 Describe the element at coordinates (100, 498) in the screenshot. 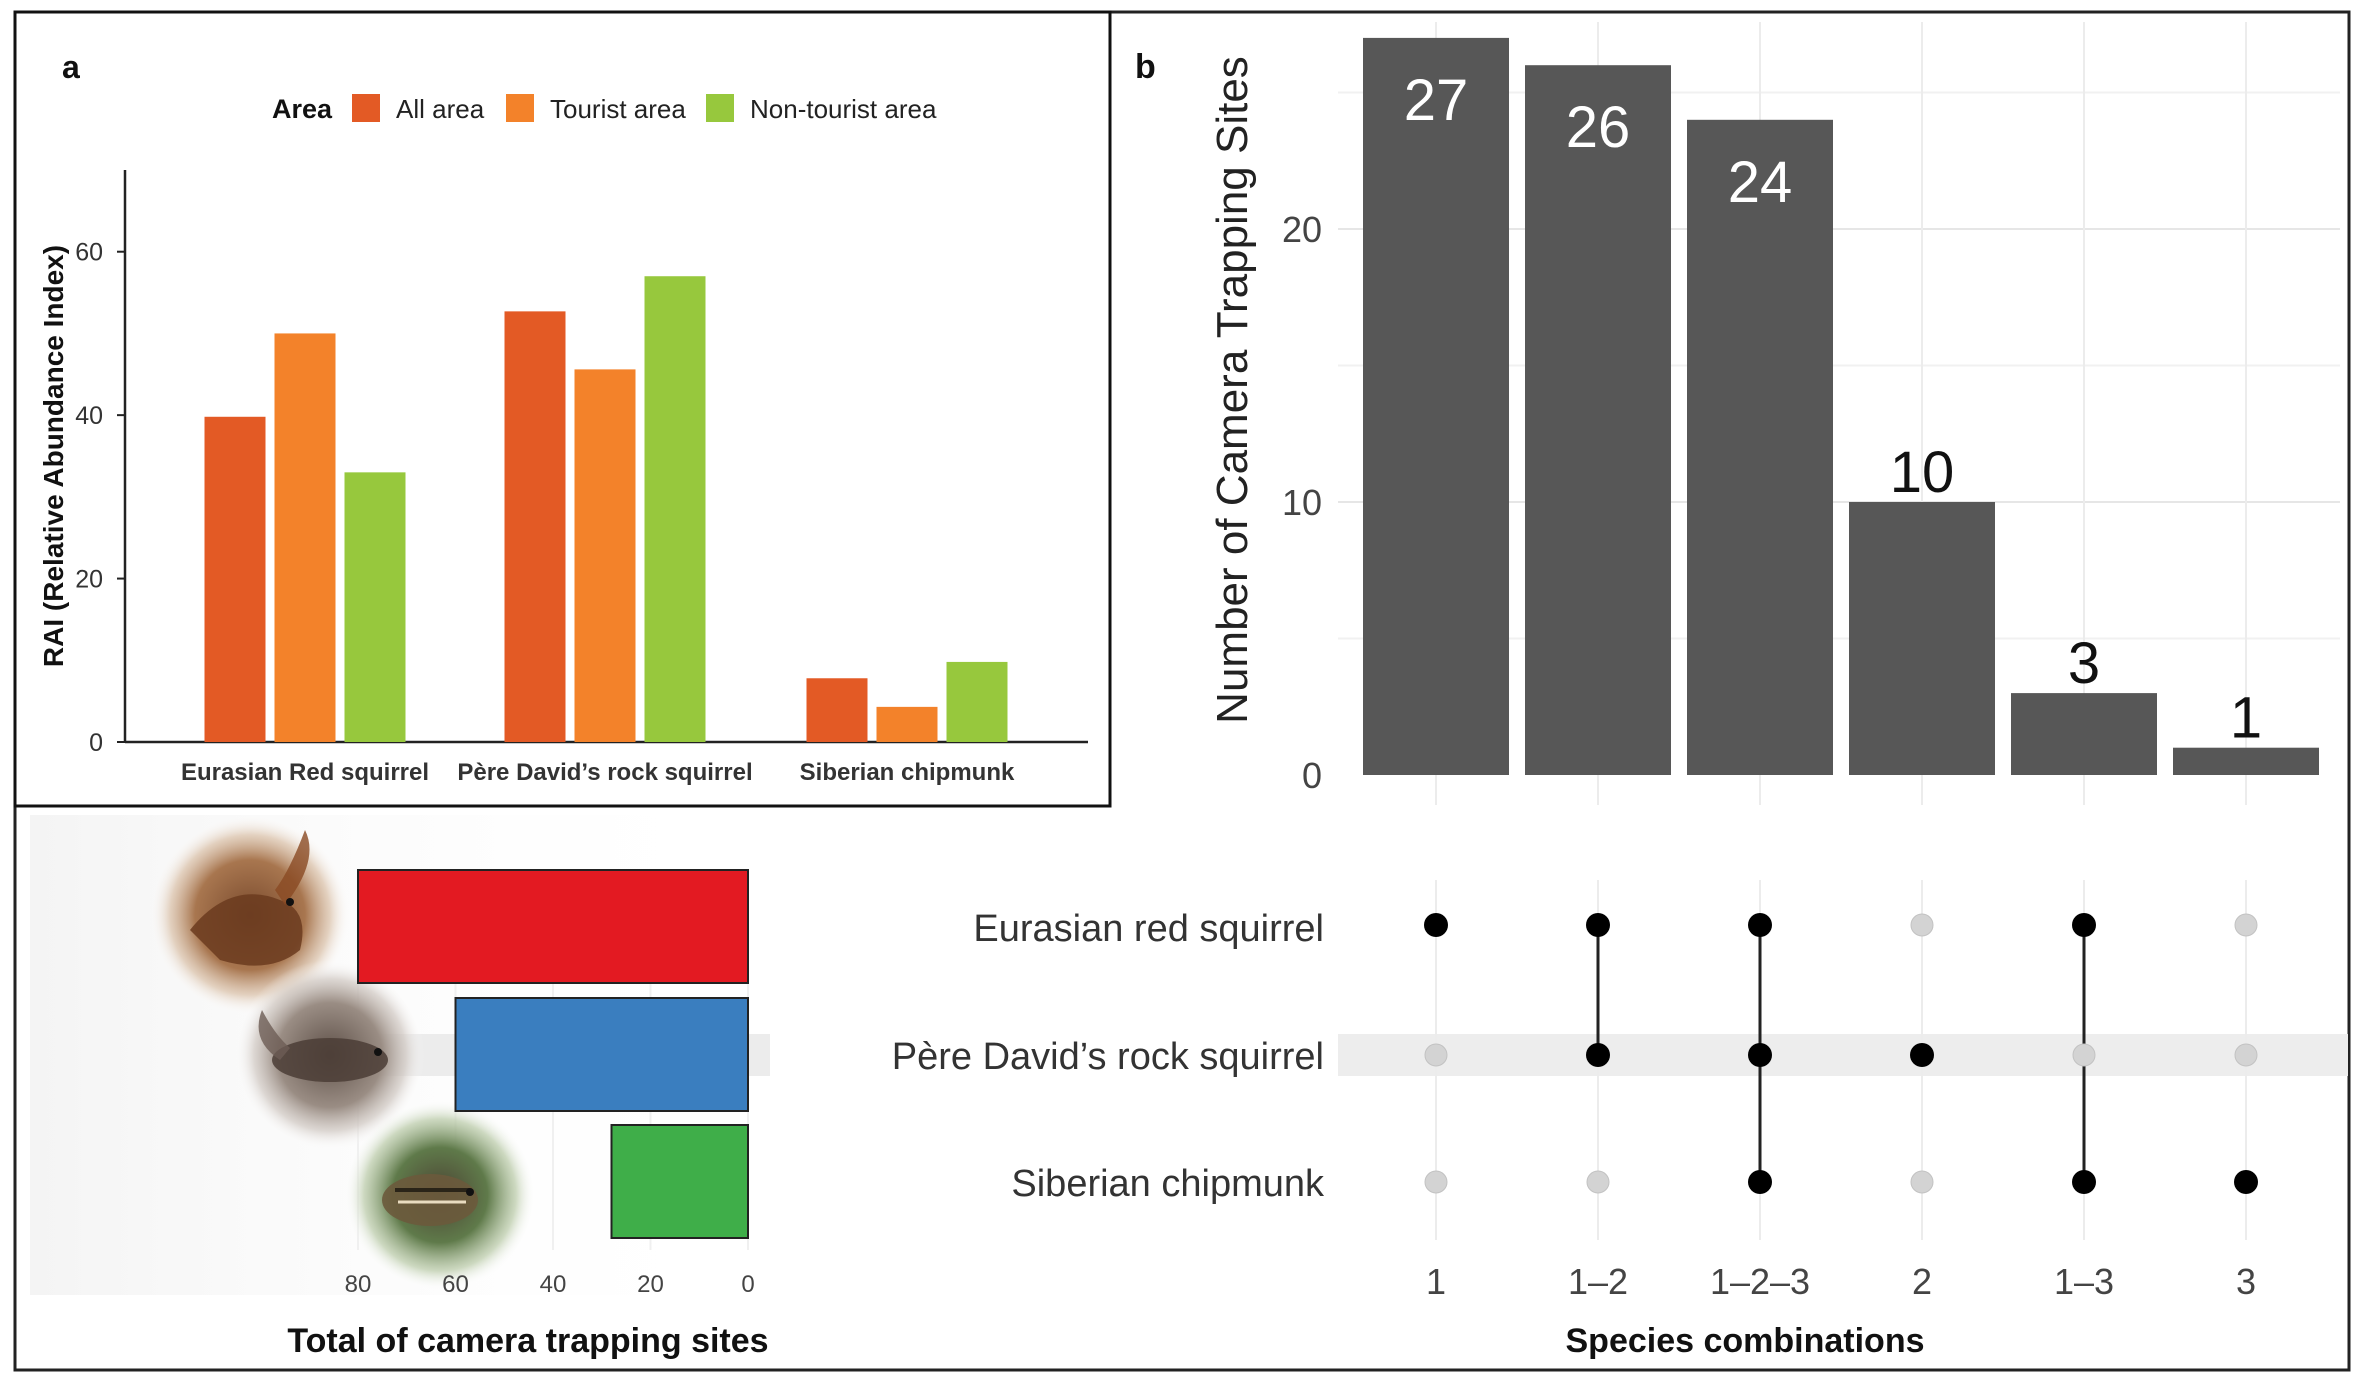

I see `rai-y-ticks: 0 20 40 60` at that location.